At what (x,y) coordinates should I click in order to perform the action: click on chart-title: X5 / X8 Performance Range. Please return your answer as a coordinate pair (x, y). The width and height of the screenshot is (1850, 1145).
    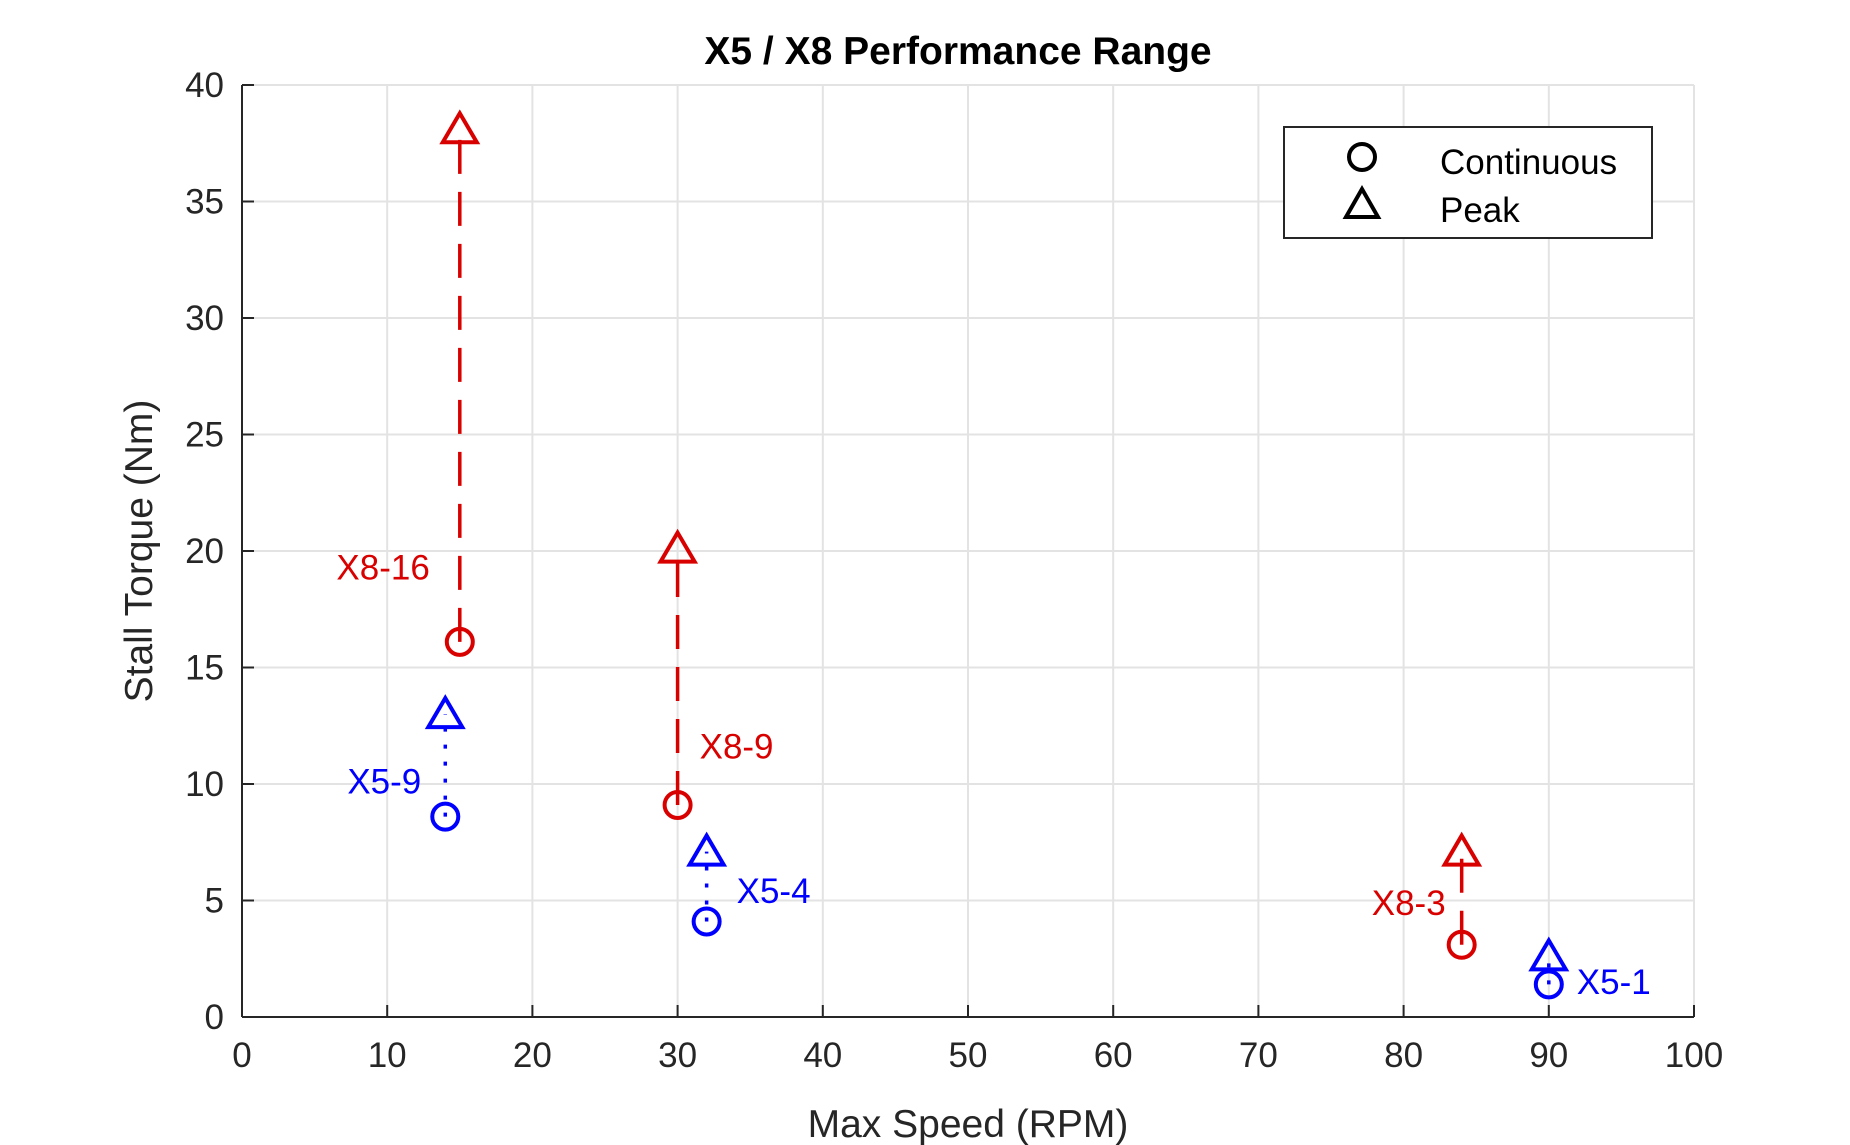
    Looking at the image, I should click on (957, 51).